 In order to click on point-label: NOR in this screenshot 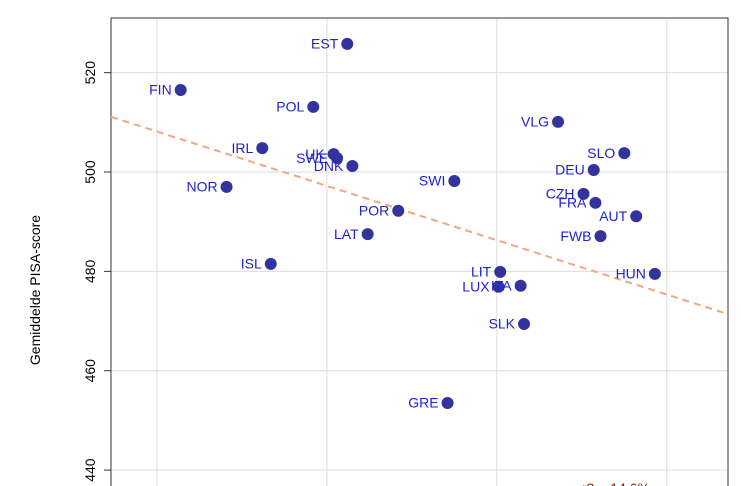, I will do `click(201, 187)`.